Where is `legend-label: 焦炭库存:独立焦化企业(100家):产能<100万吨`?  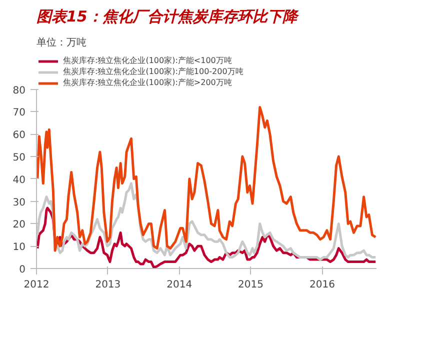
legend-label: 焦炭库存:独立焦化企业(100家):产能<100万吨 is located at coordinates (147, 60).